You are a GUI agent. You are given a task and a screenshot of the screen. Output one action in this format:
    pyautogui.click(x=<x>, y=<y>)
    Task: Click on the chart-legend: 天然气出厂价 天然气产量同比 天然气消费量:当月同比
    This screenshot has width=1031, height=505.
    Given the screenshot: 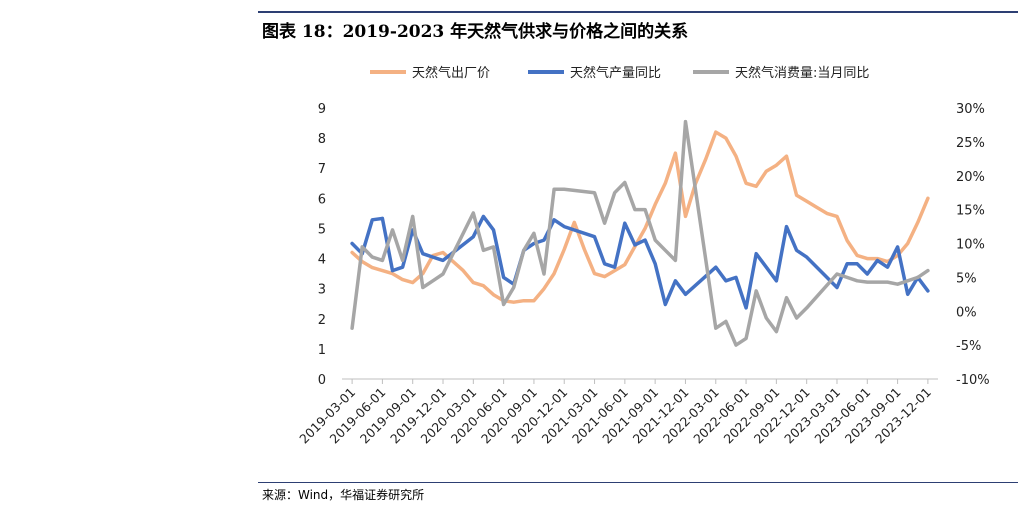 What is the action you would take?
    pyautogui.click(x=619, y=73)
    